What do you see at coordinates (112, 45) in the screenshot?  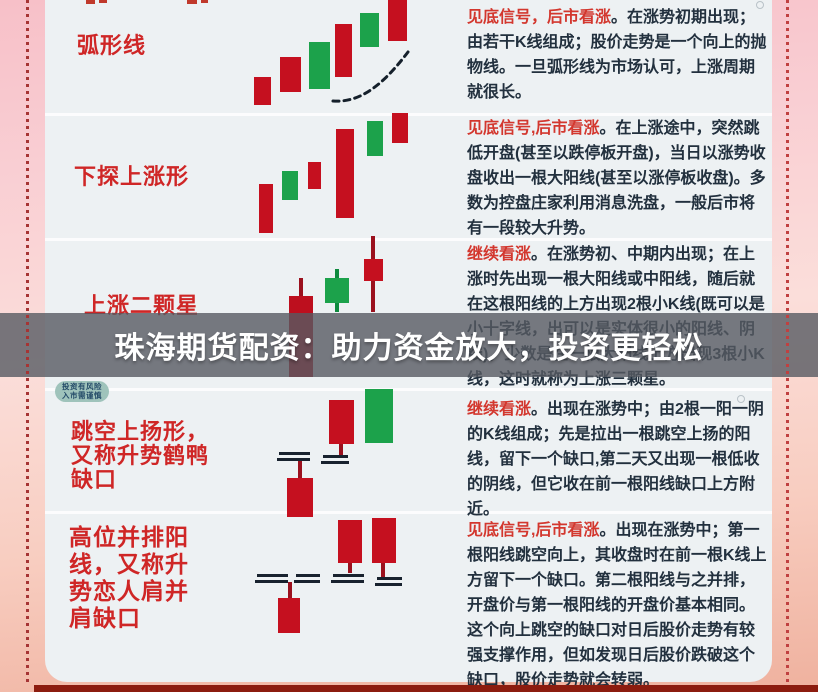 I see `pattern-name-arc-line: 弧形线` at bounding box center [112, 45].